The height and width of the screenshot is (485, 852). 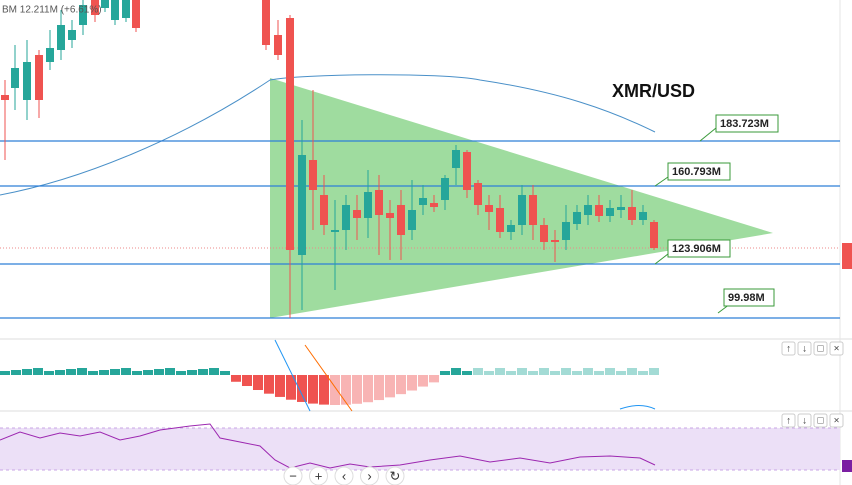 What do you see at coordinates (847, 256) in the screenshot?
I see `price-tag` at bounding box center [847, 256].